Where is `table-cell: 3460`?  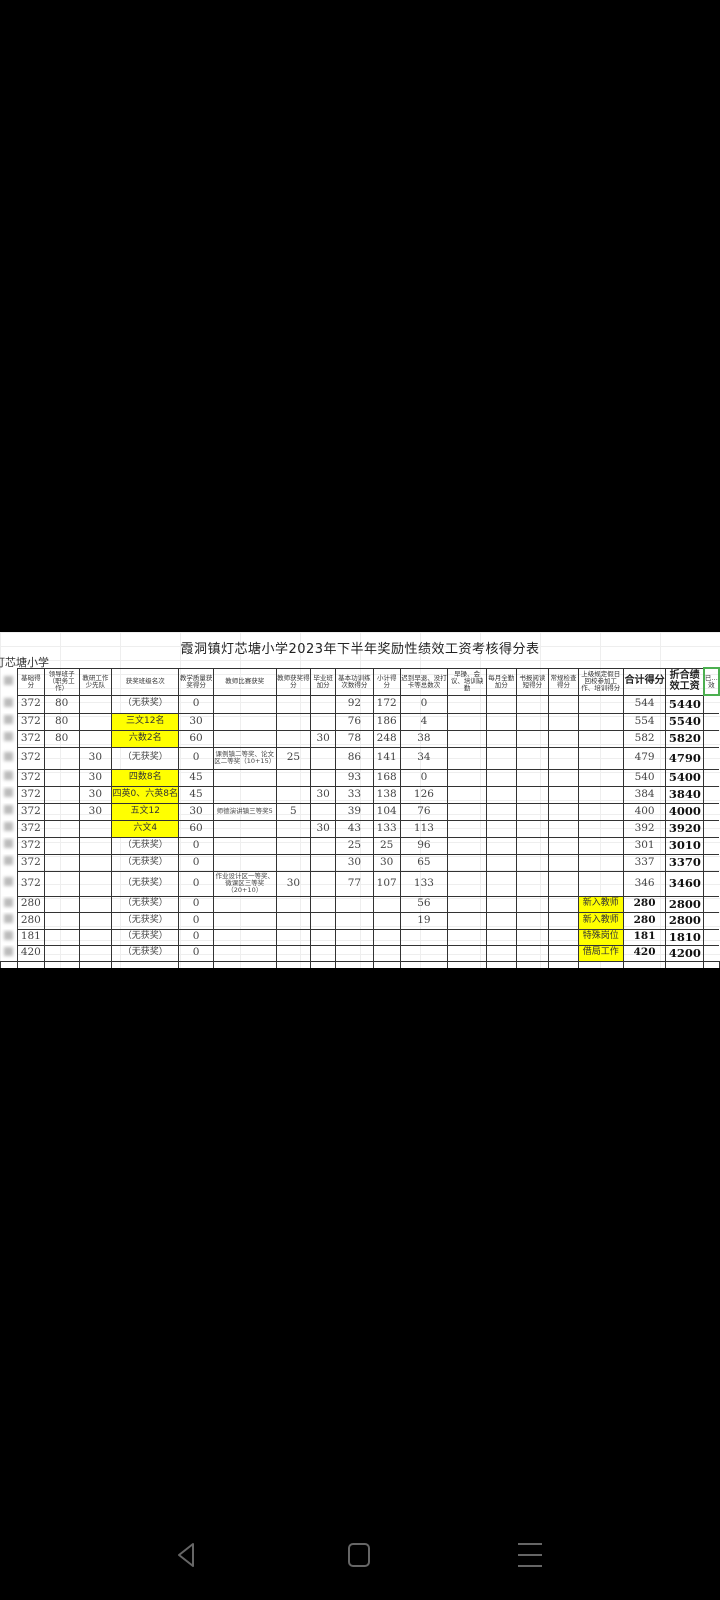 table-cell: 3460 is located at coordinates (685, 883).